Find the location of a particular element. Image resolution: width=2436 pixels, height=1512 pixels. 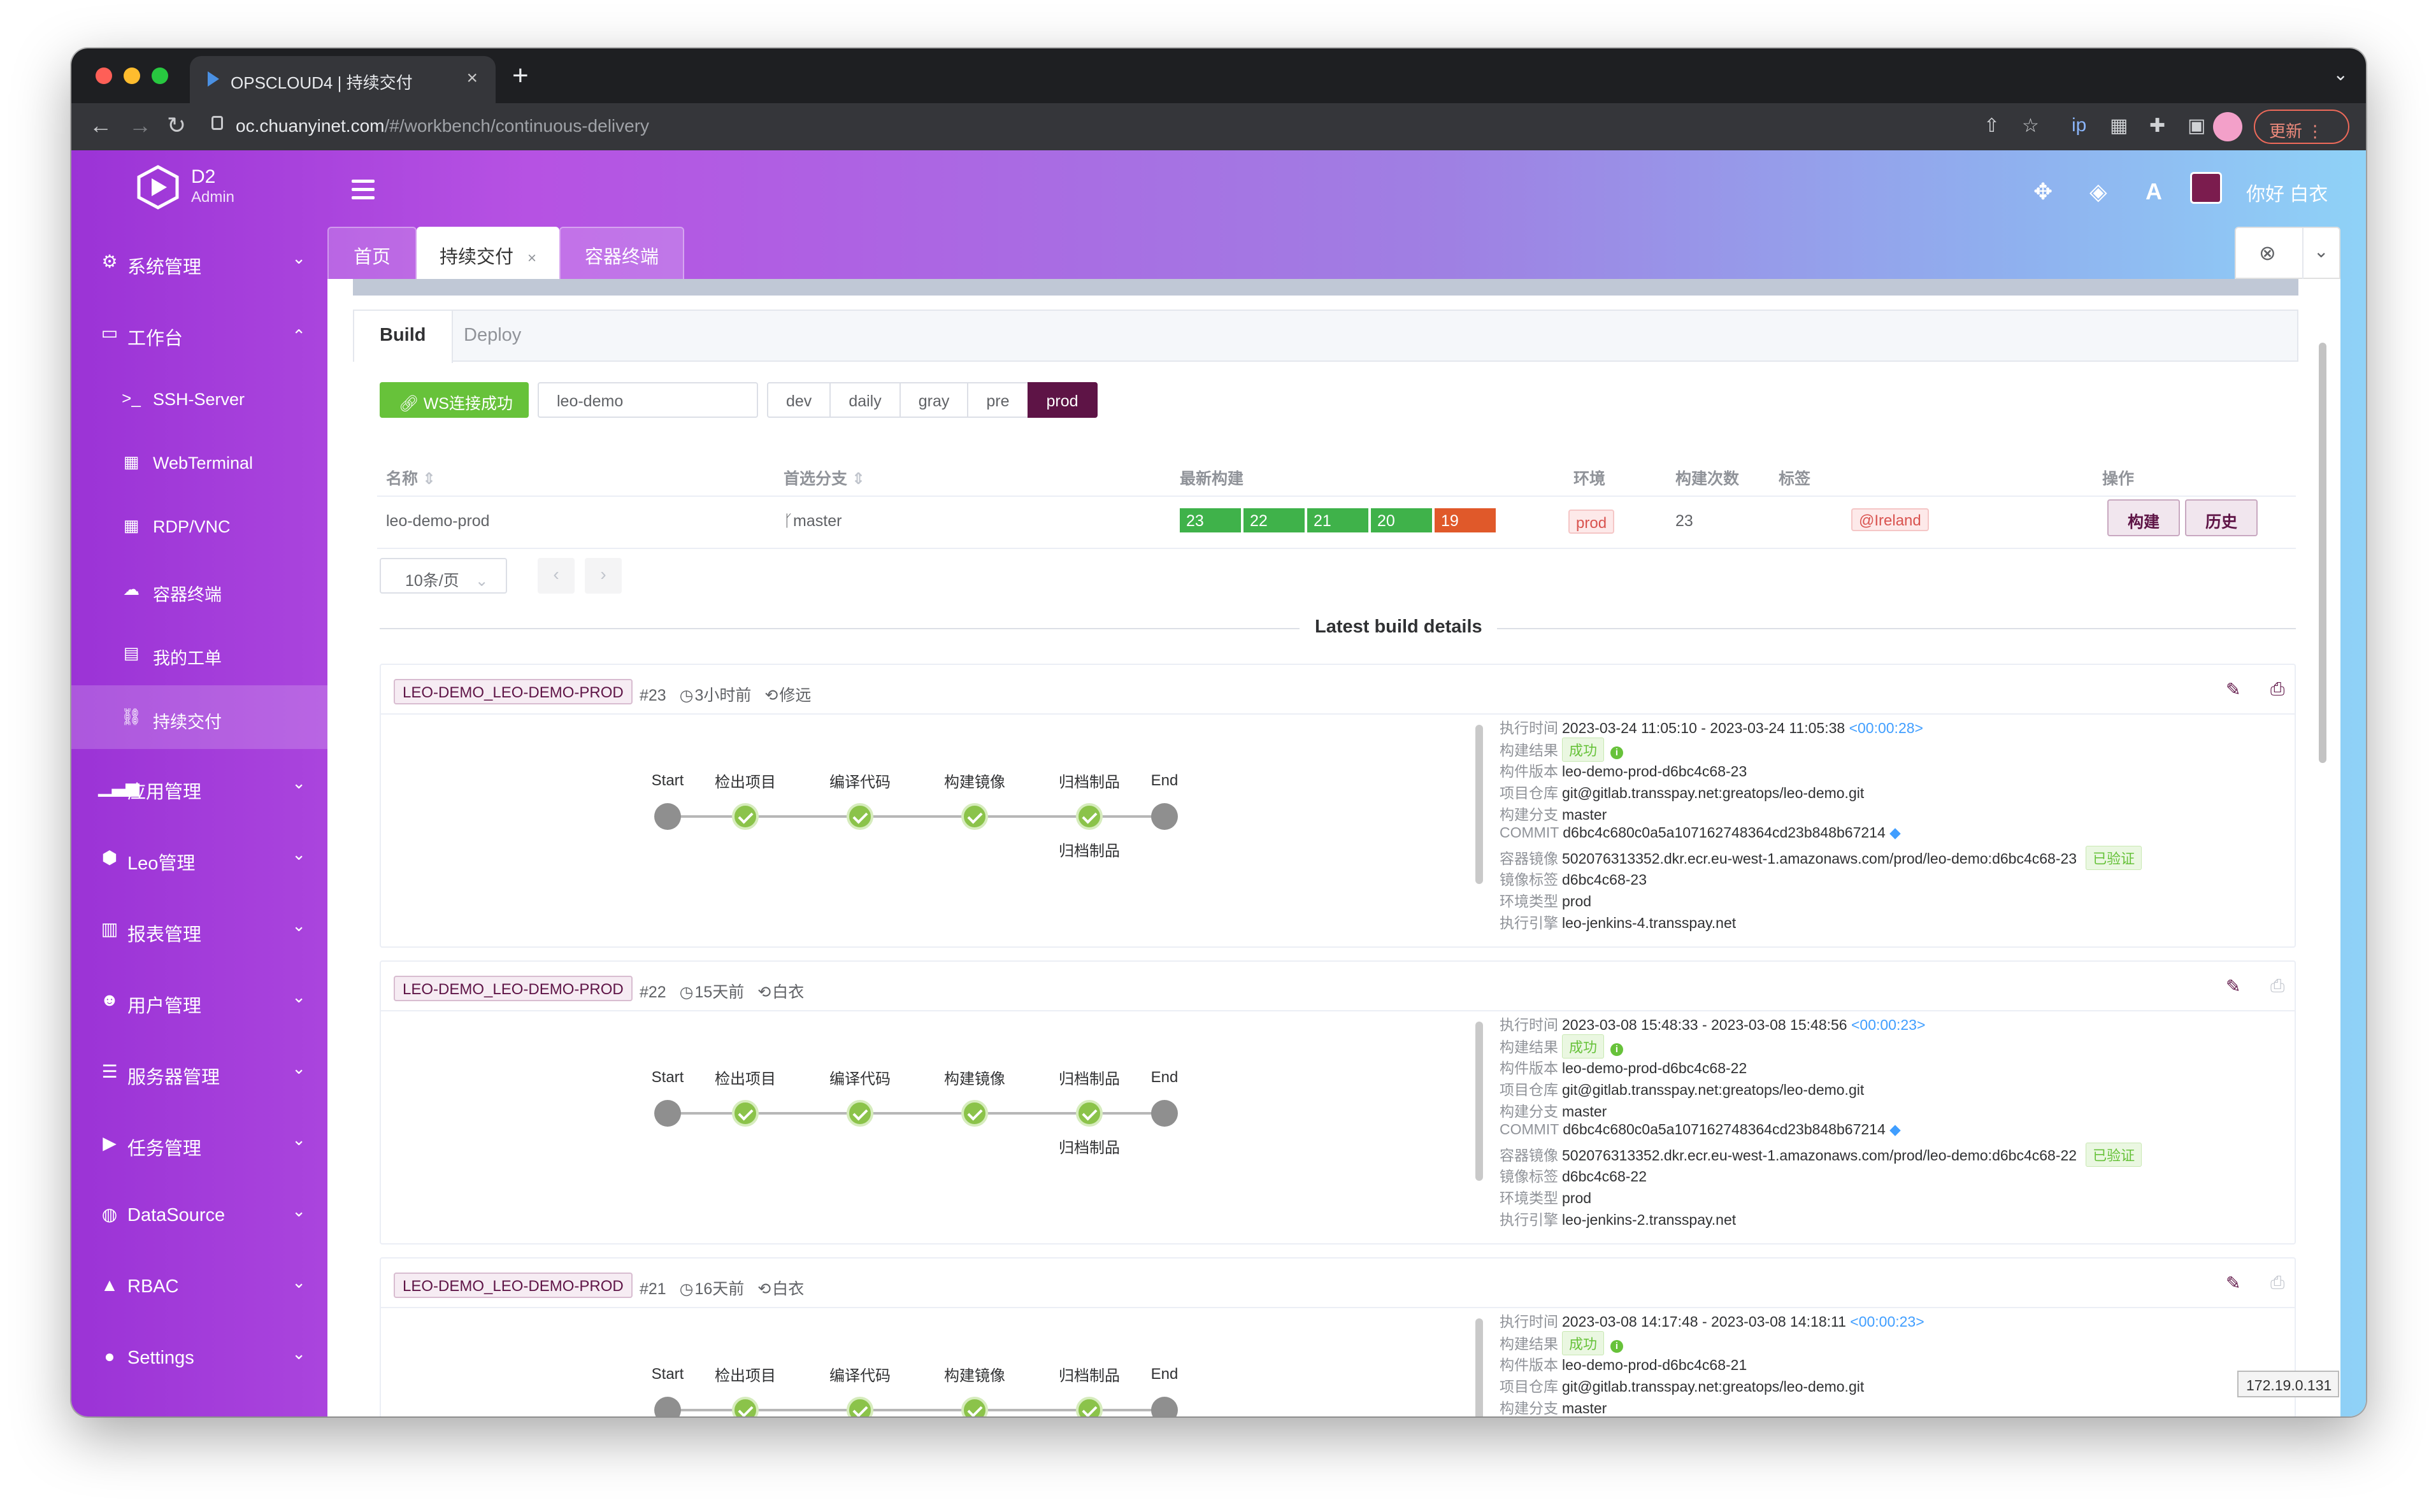

sidebar-sub-container-terminal: ☁ 容器终端 is located at coordinates (199, 590).